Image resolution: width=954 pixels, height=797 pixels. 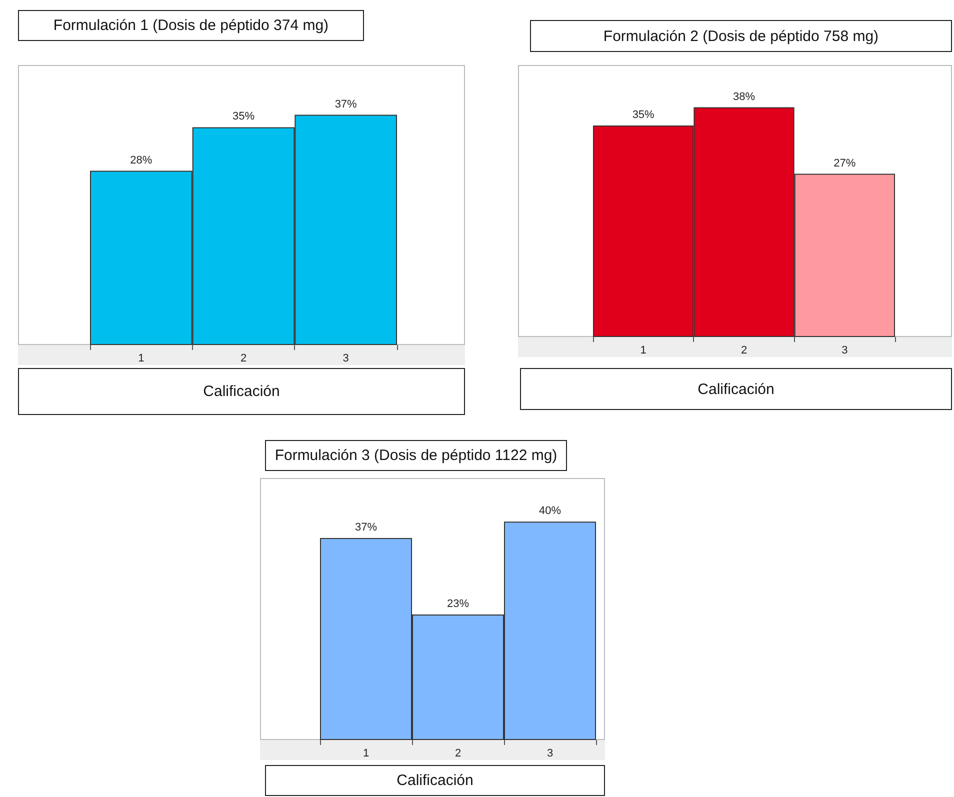 What do you see at coordinates (741, 36) in the screenshot?
I see `chart-title: Formulación 2 (Dosis de péptido 758 mg)` at bounding box center [741, 36].